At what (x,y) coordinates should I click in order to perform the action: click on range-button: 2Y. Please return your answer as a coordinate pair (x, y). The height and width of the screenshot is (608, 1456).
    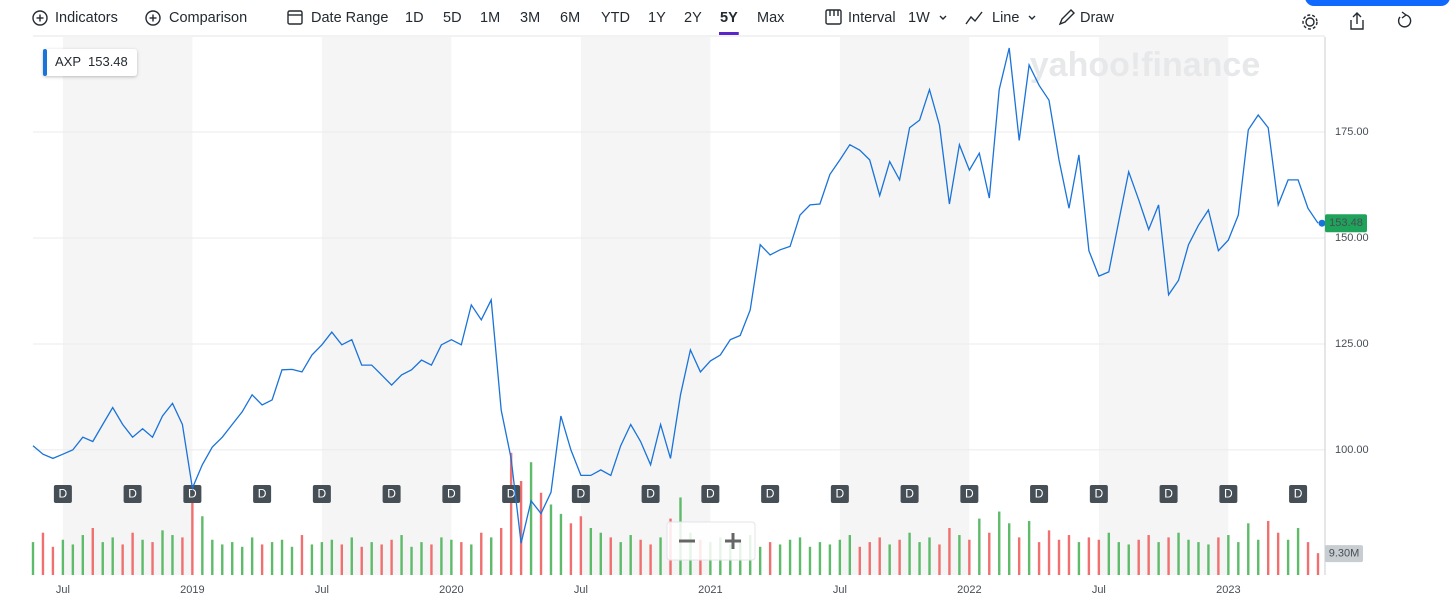
    Looking at the image, I should click on (693, 18).